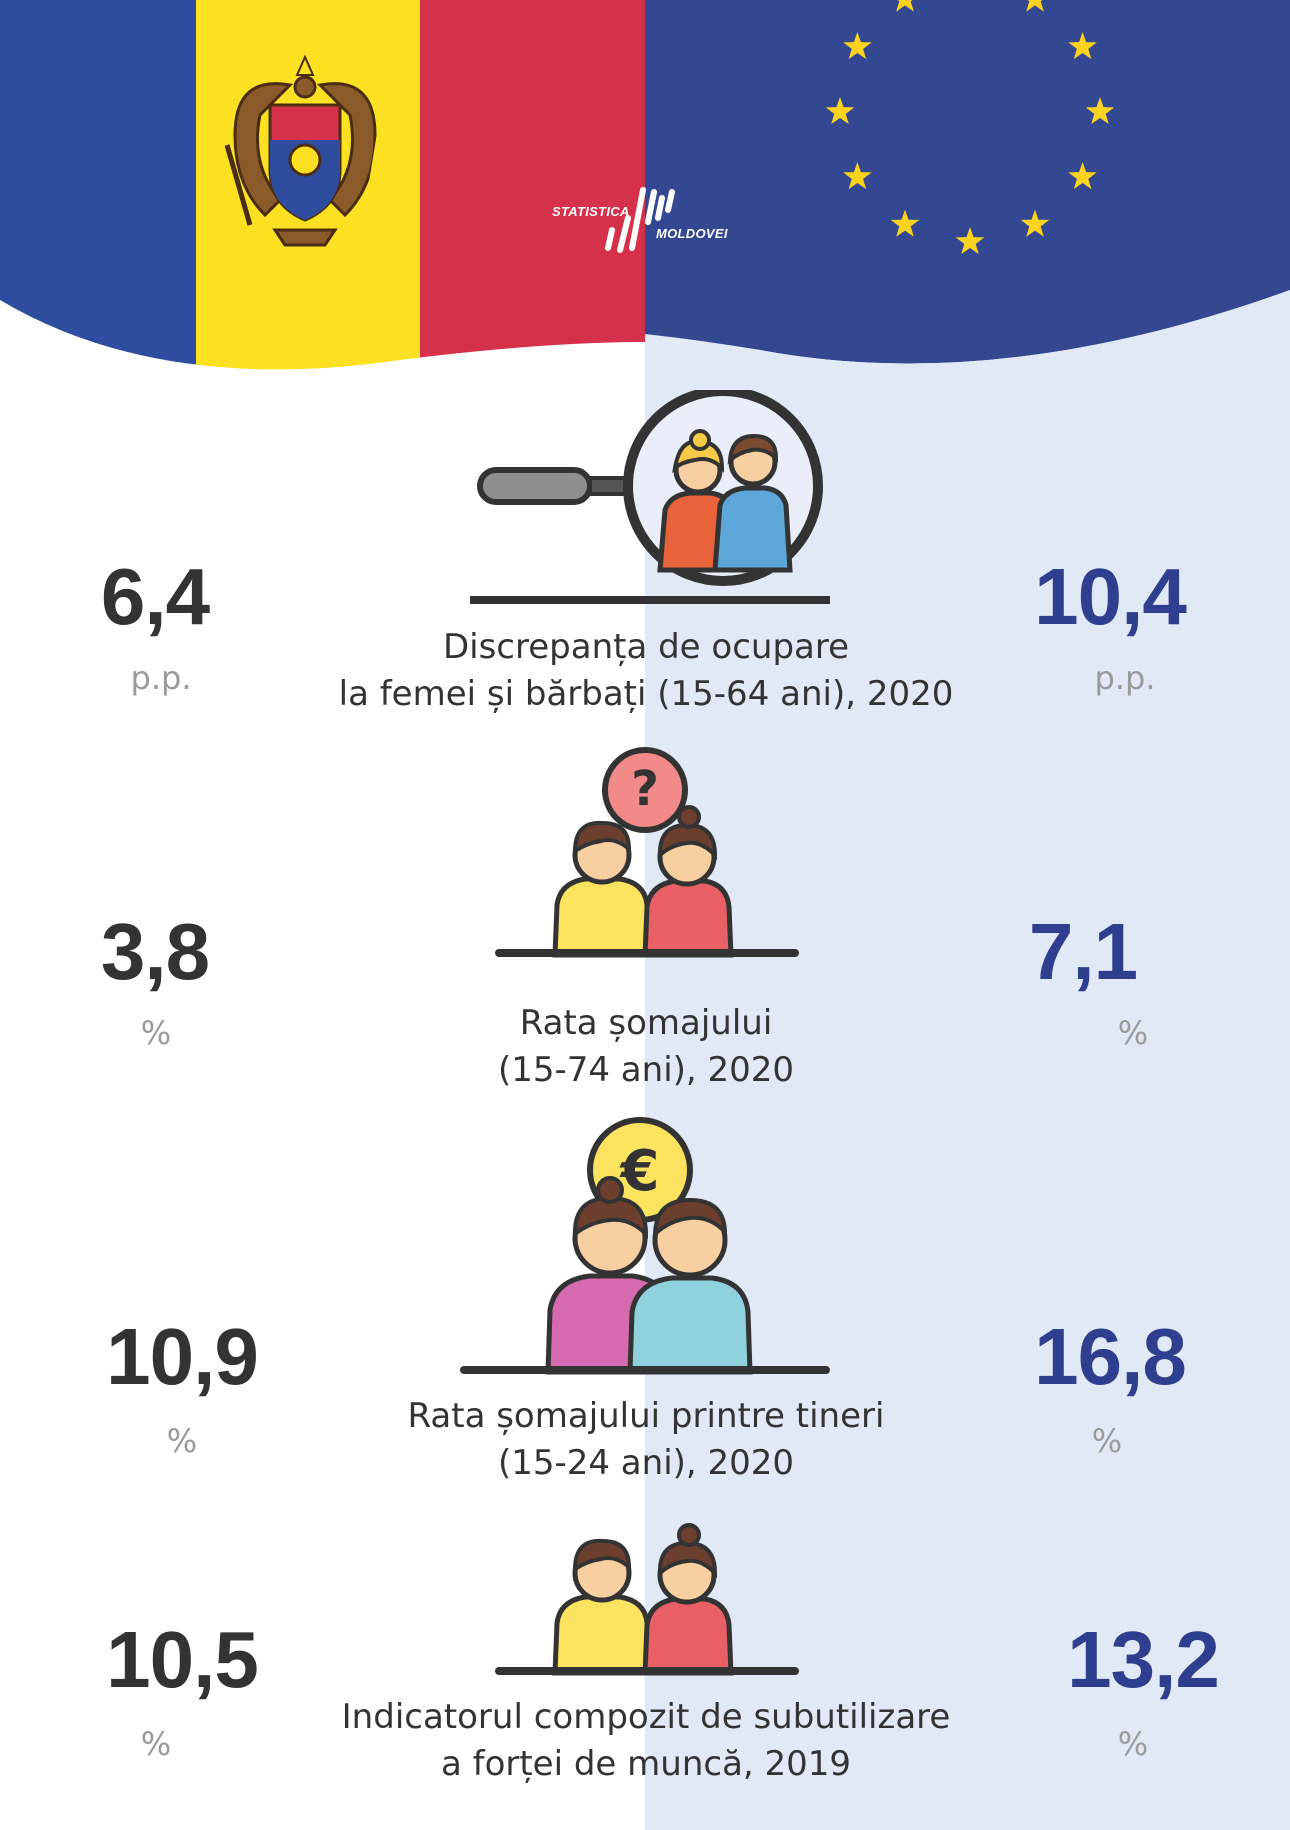 The width and height of the screenshot is (1290, 1830). I want to click on statistica-moldovei-logo: STATISTICA MOLDOVEI, so click(648, 223).